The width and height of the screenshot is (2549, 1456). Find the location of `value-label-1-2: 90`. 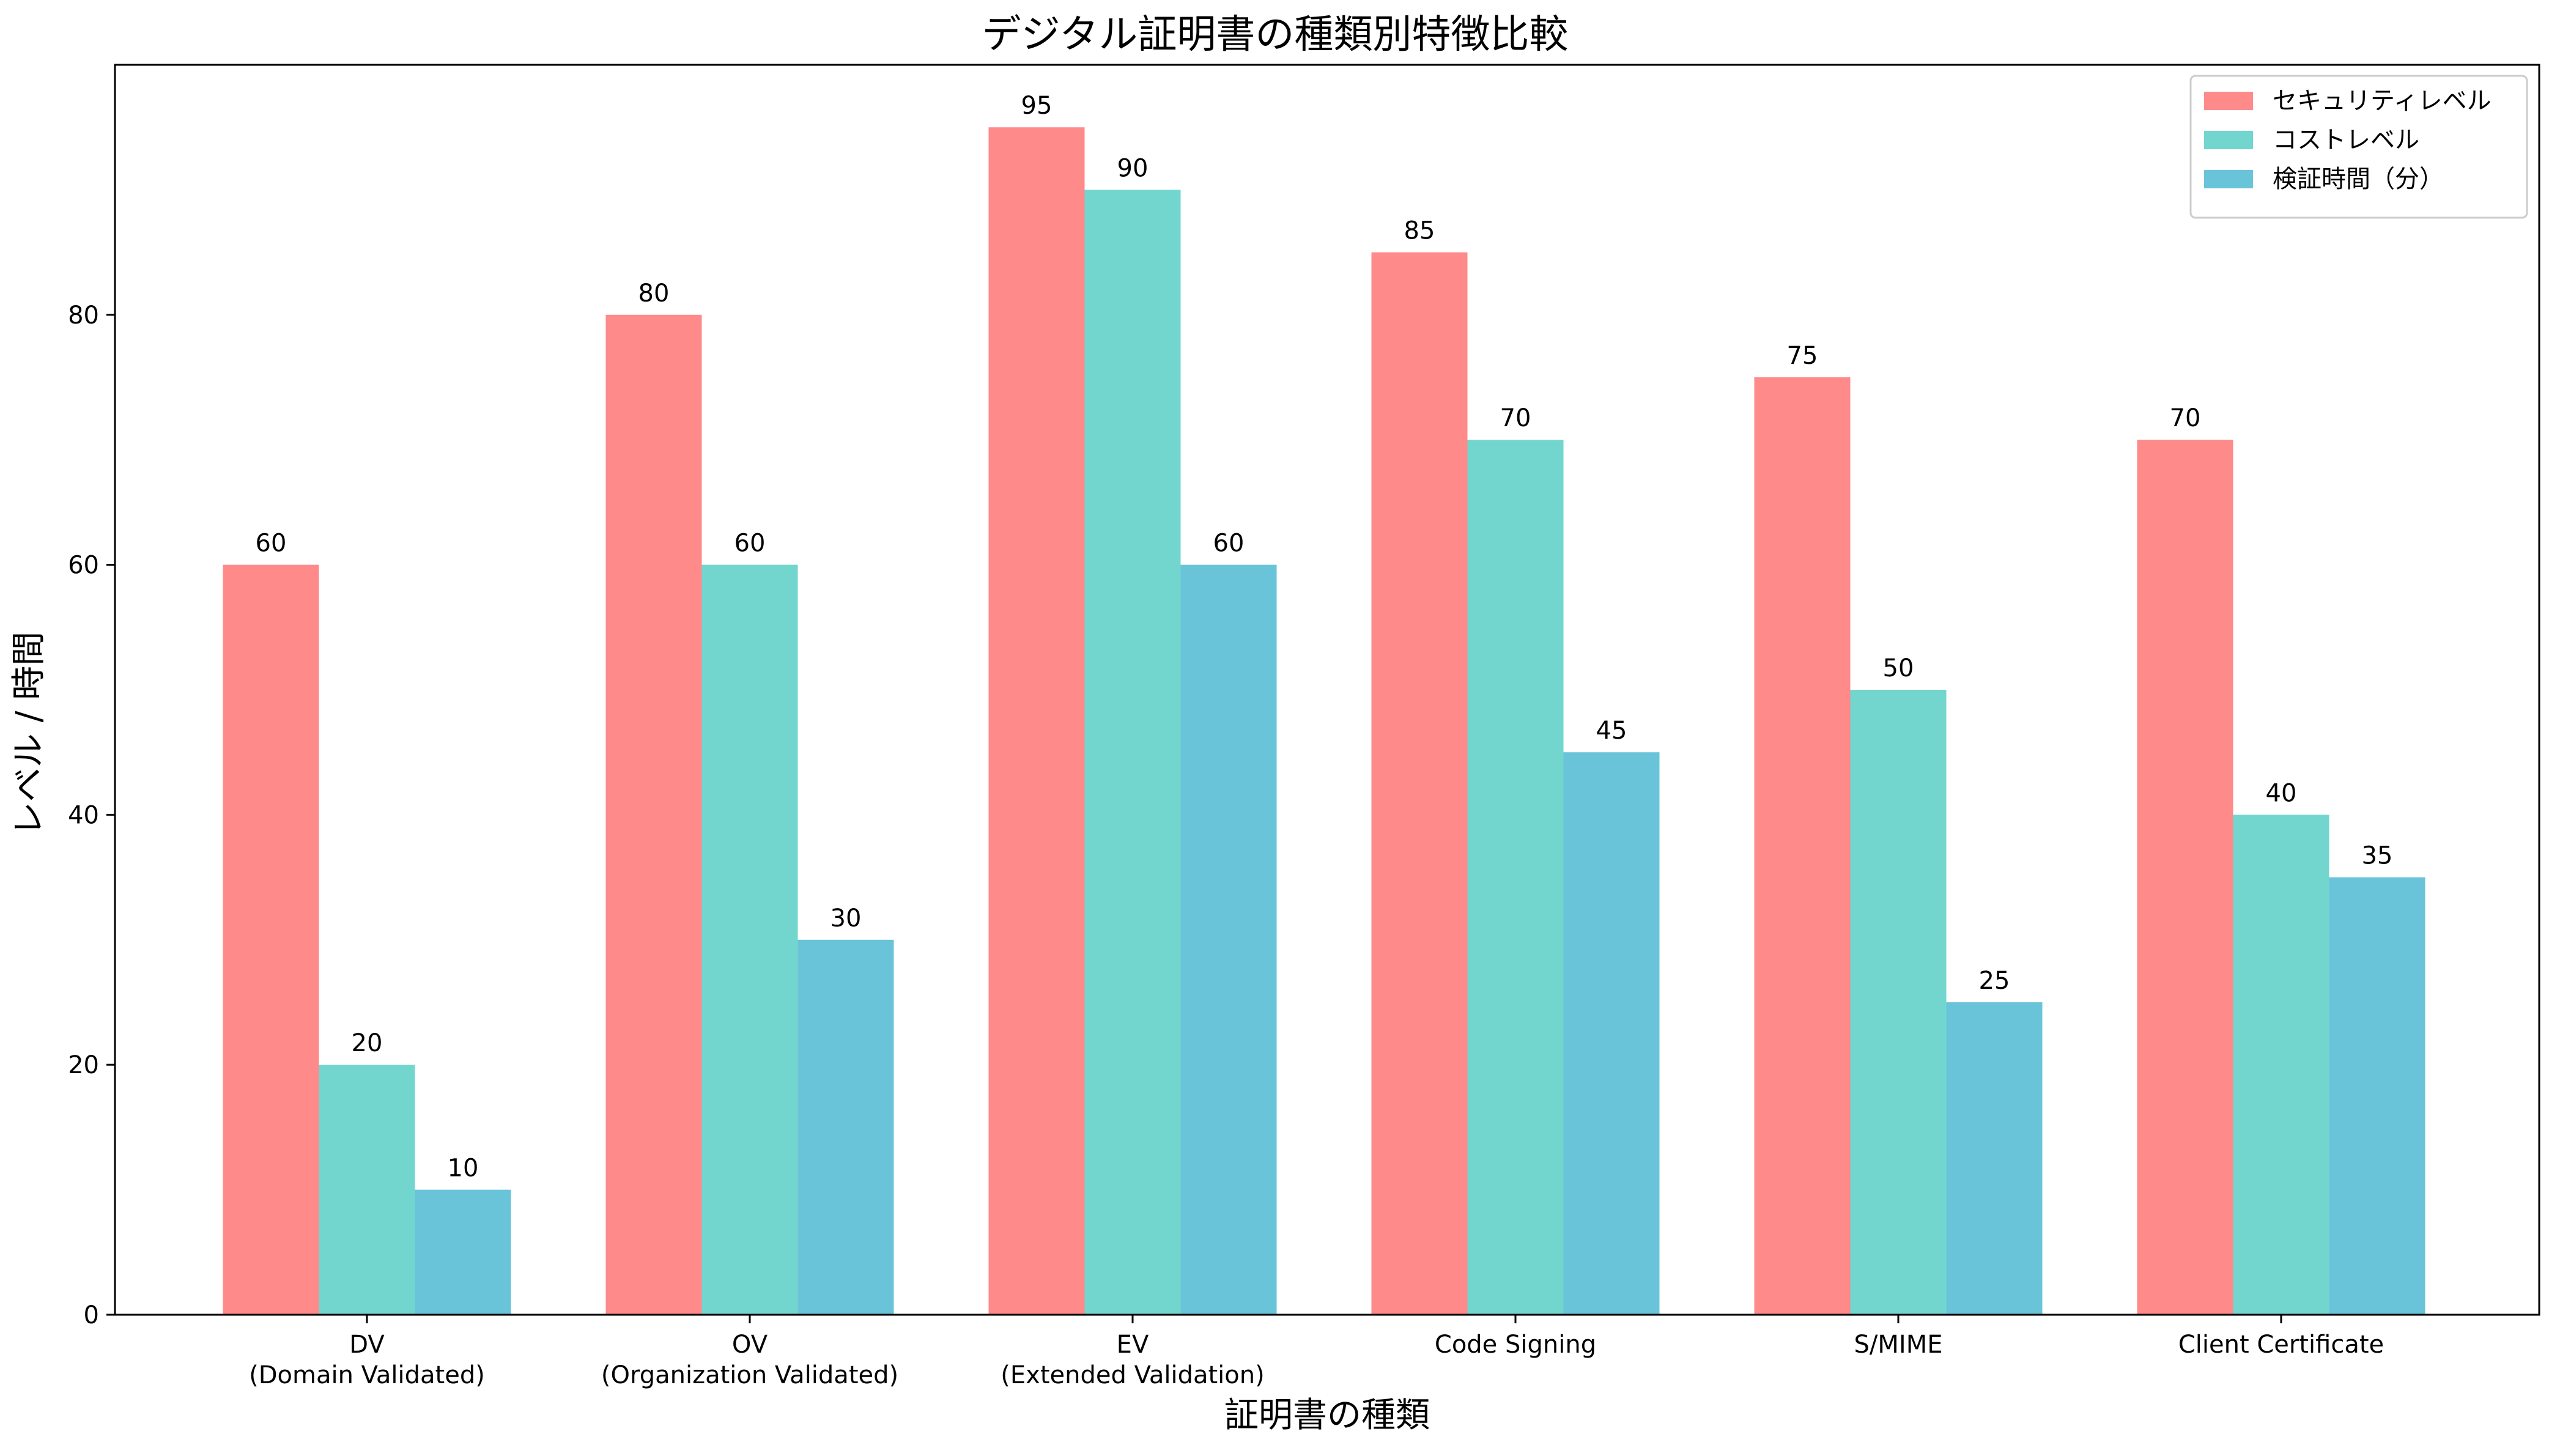

value-label-1-2: 90 is located at coordinates (1133, 168).